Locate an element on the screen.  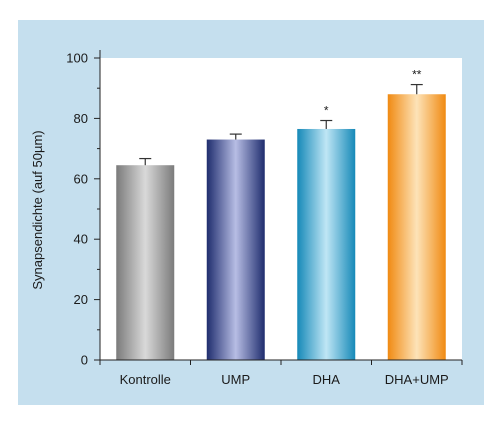
bar-kontrolle is located at coordinates (145, 262).